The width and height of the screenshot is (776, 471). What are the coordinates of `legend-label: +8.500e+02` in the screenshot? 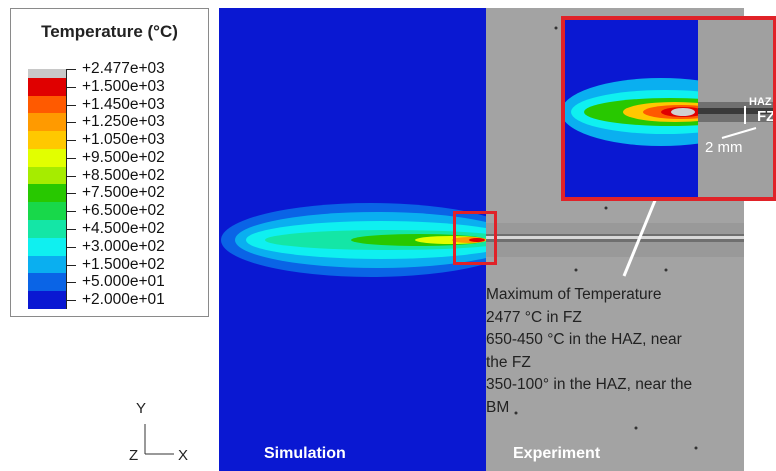 It's located at (123, 175).